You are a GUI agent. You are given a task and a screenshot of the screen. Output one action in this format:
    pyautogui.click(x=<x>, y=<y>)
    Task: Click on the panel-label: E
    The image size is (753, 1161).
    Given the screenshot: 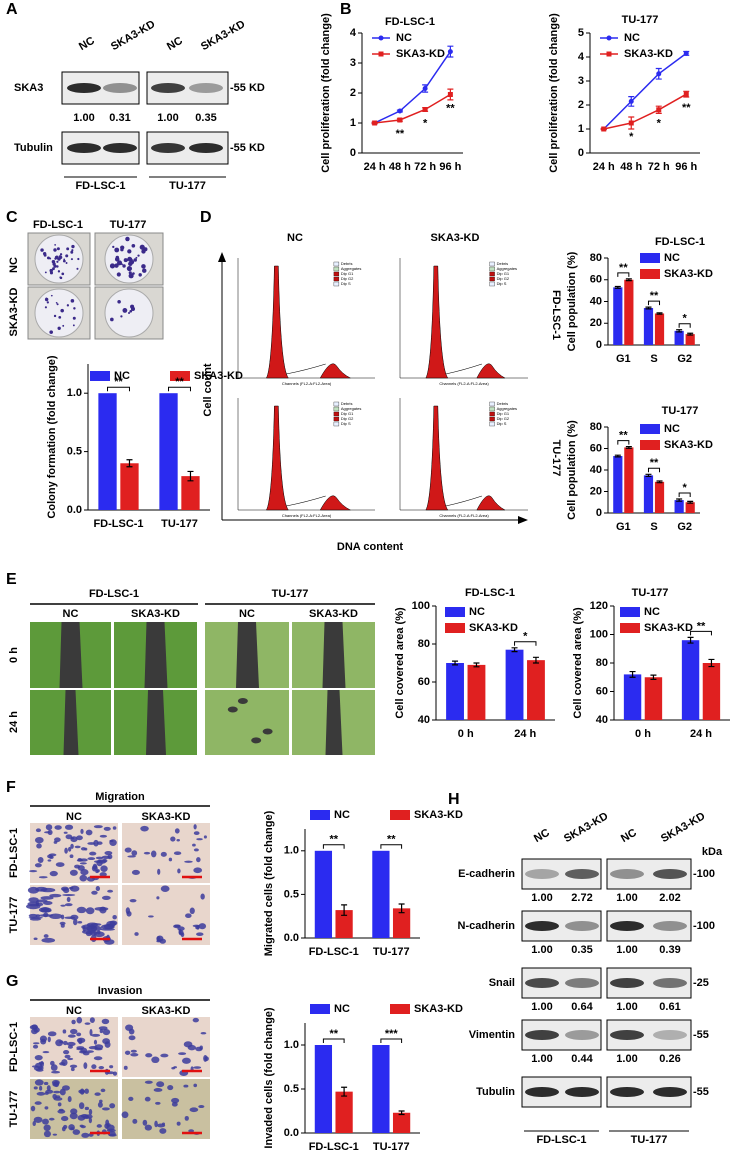 What is the action you would take?
    pyautogui.click(x=11, y=579)
    